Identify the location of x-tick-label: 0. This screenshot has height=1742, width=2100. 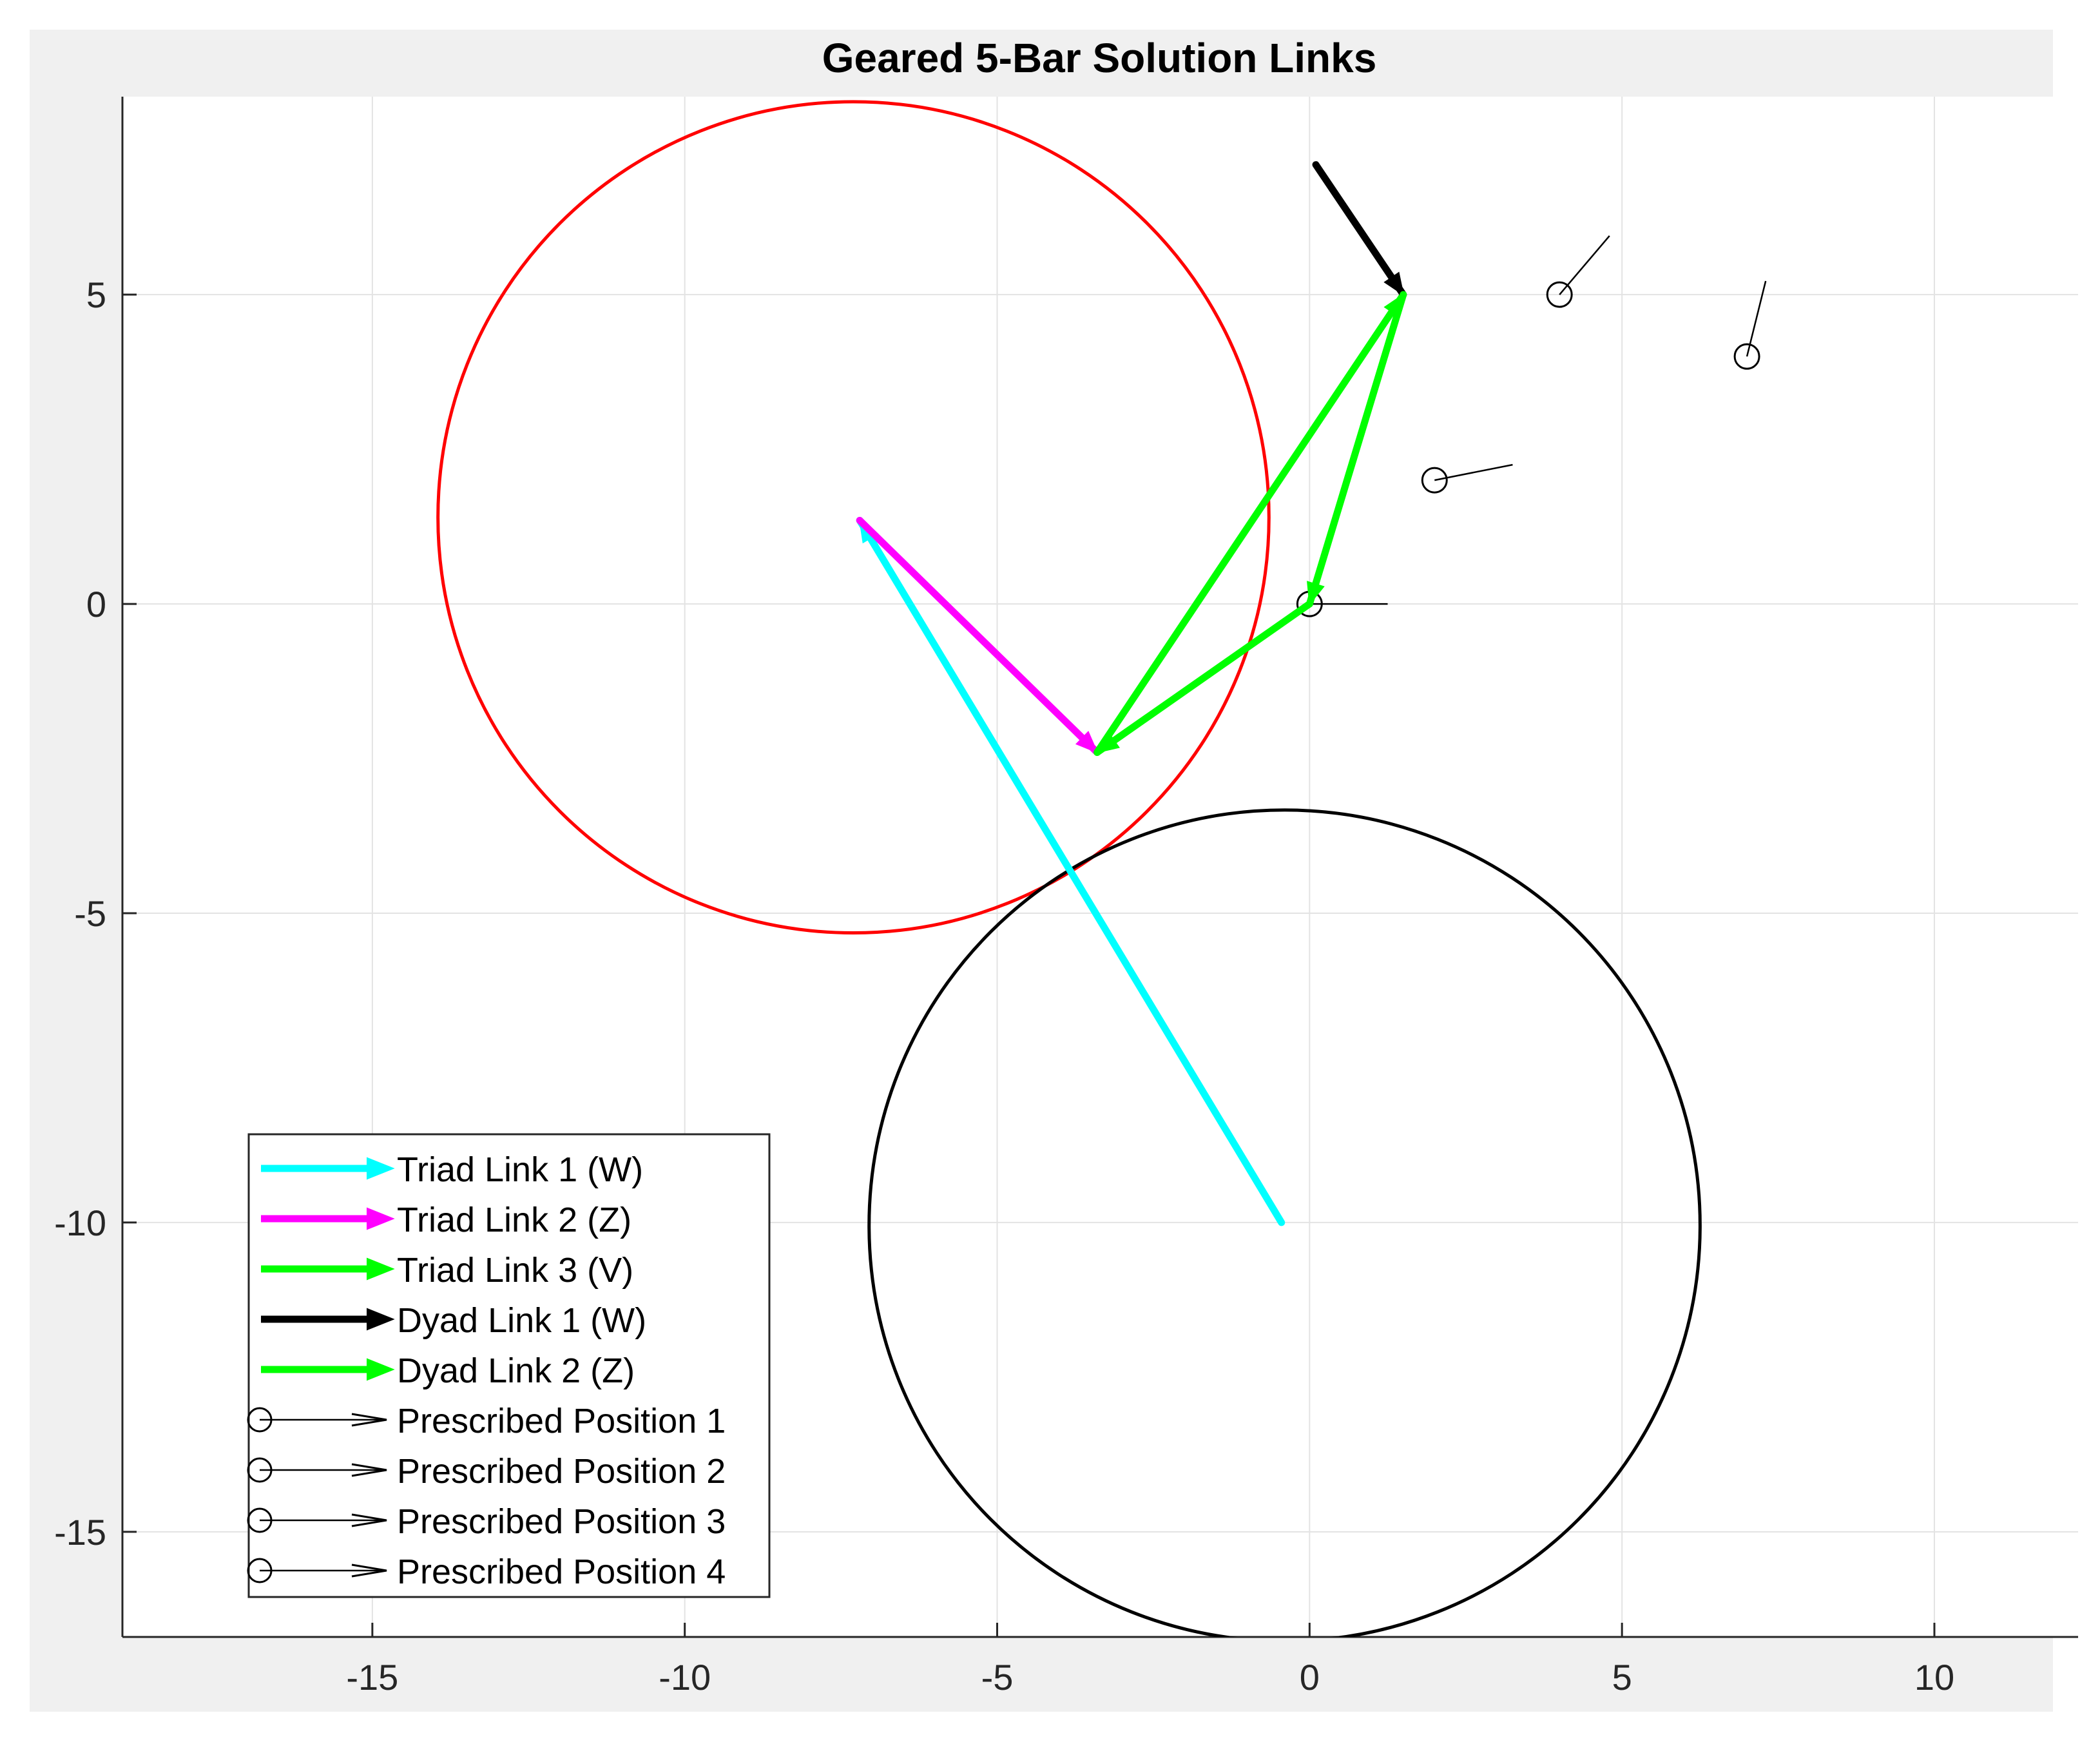
(1310, 1677).